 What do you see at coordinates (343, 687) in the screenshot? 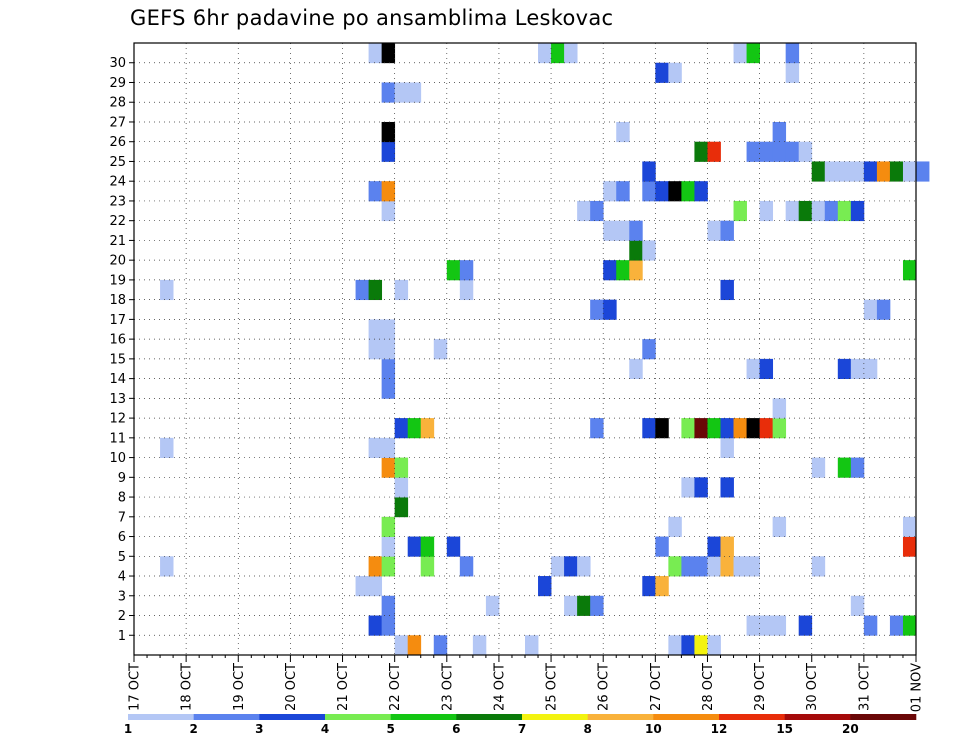
I see `x-tick-label: 21 OCT` at bounding box center [343, 687].